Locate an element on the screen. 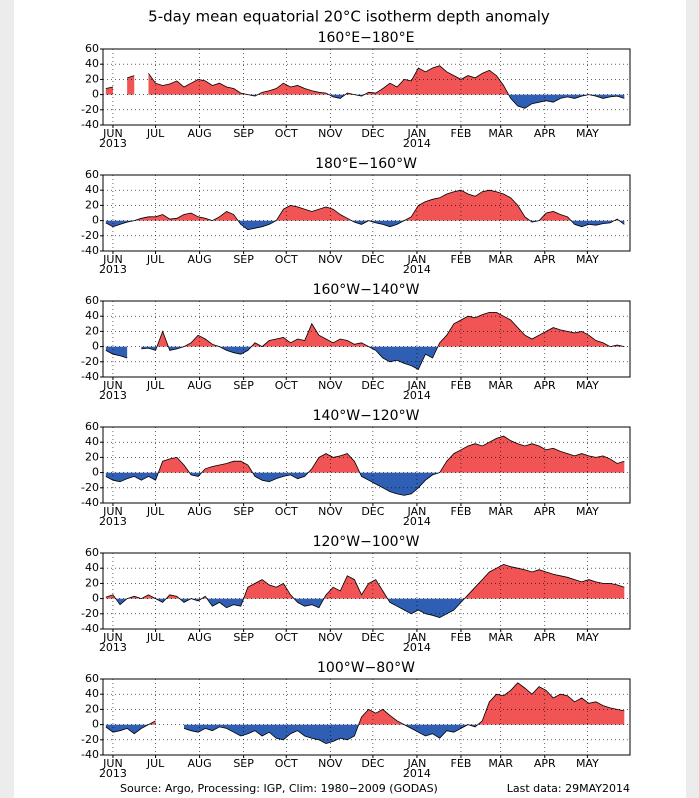  x-tick-label: SEP is located at coordinates (243, 385).